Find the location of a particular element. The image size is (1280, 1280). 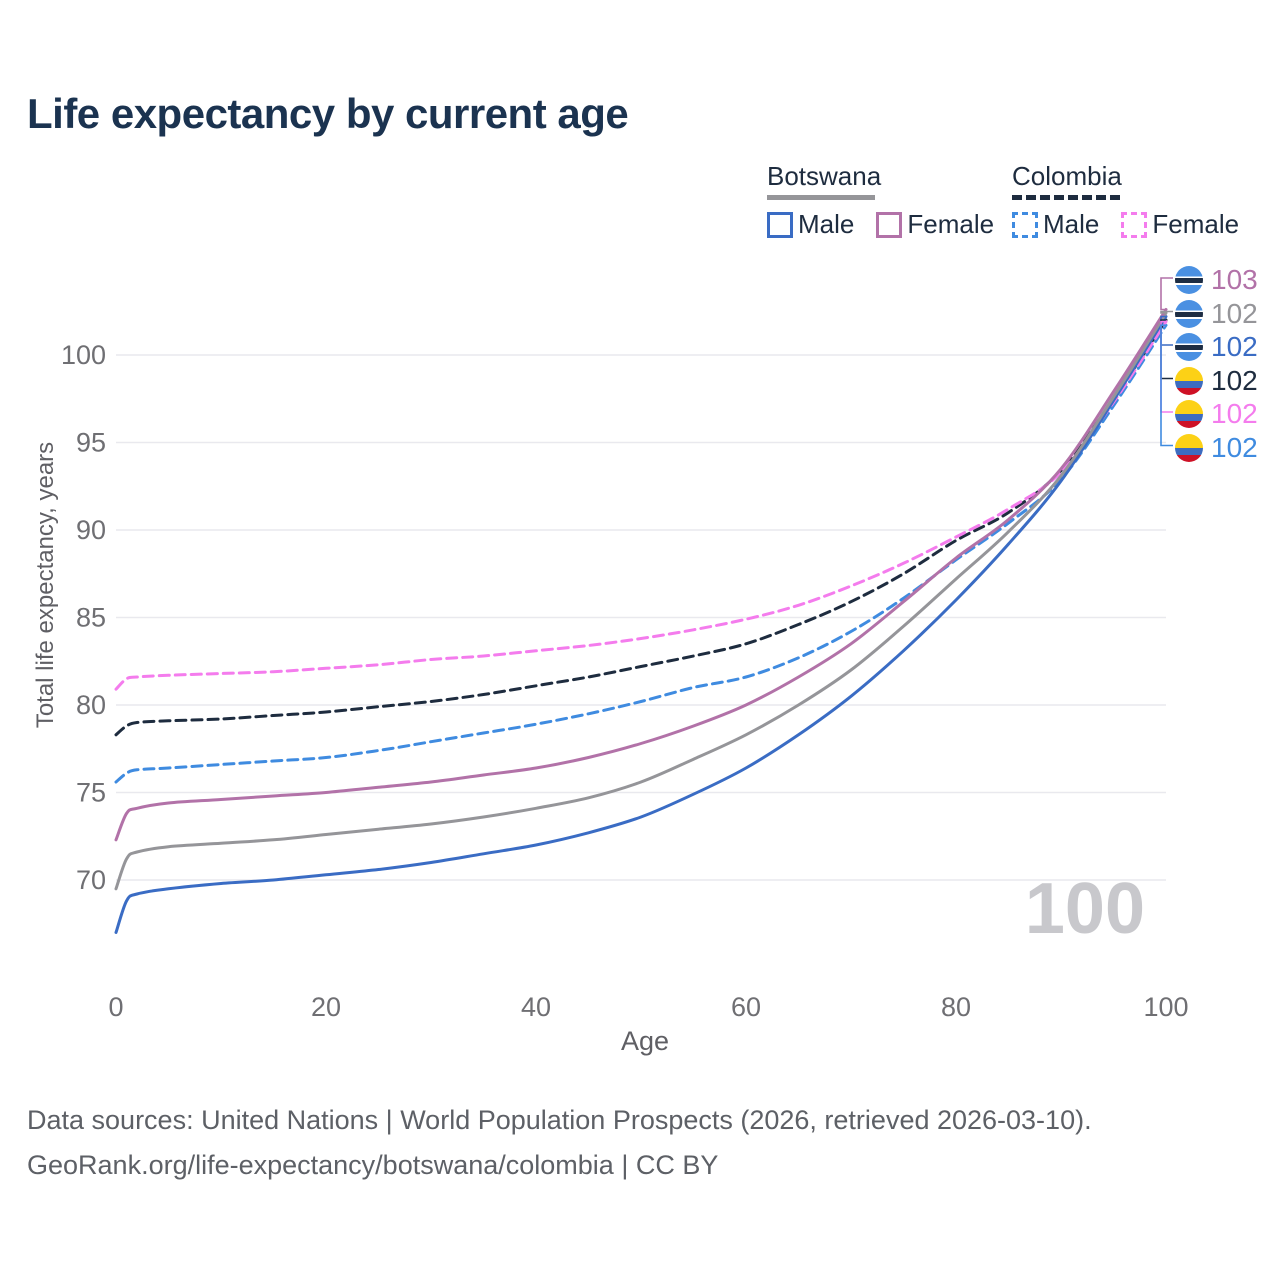

legend-group-colombia: Colombia Male Female is located at coordinates (1136, 200).